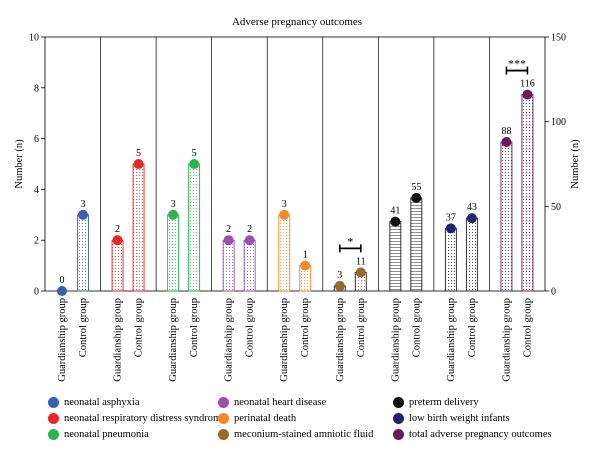 The width and height of the screenshot is (600, 458). I want to click on legend-item: low birth weight infants, so click(451, 418).